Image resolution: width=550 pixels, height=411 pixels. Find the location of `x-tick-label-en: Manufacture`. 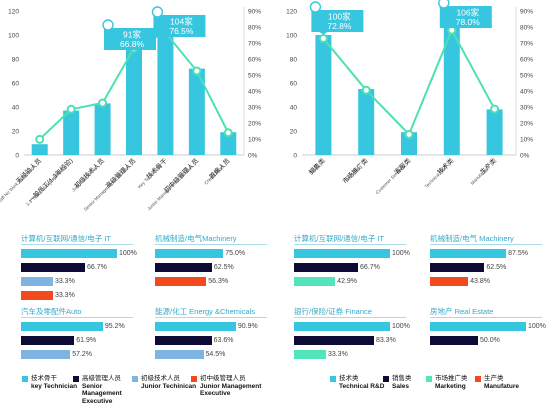

x-tick-label-en: Manufacture is located at coordinates (481, 175).